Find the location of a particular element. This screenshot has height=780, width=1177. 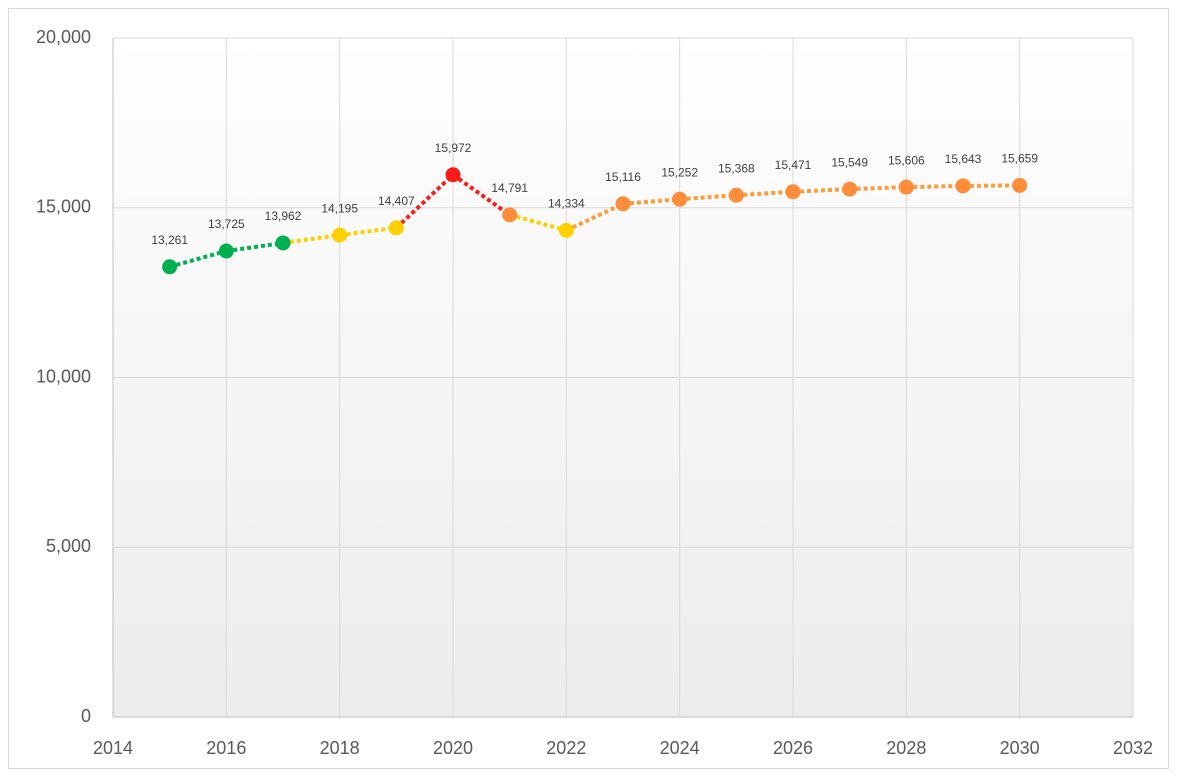

x-tick-label: 2024 is located at coordinates (680, 748).